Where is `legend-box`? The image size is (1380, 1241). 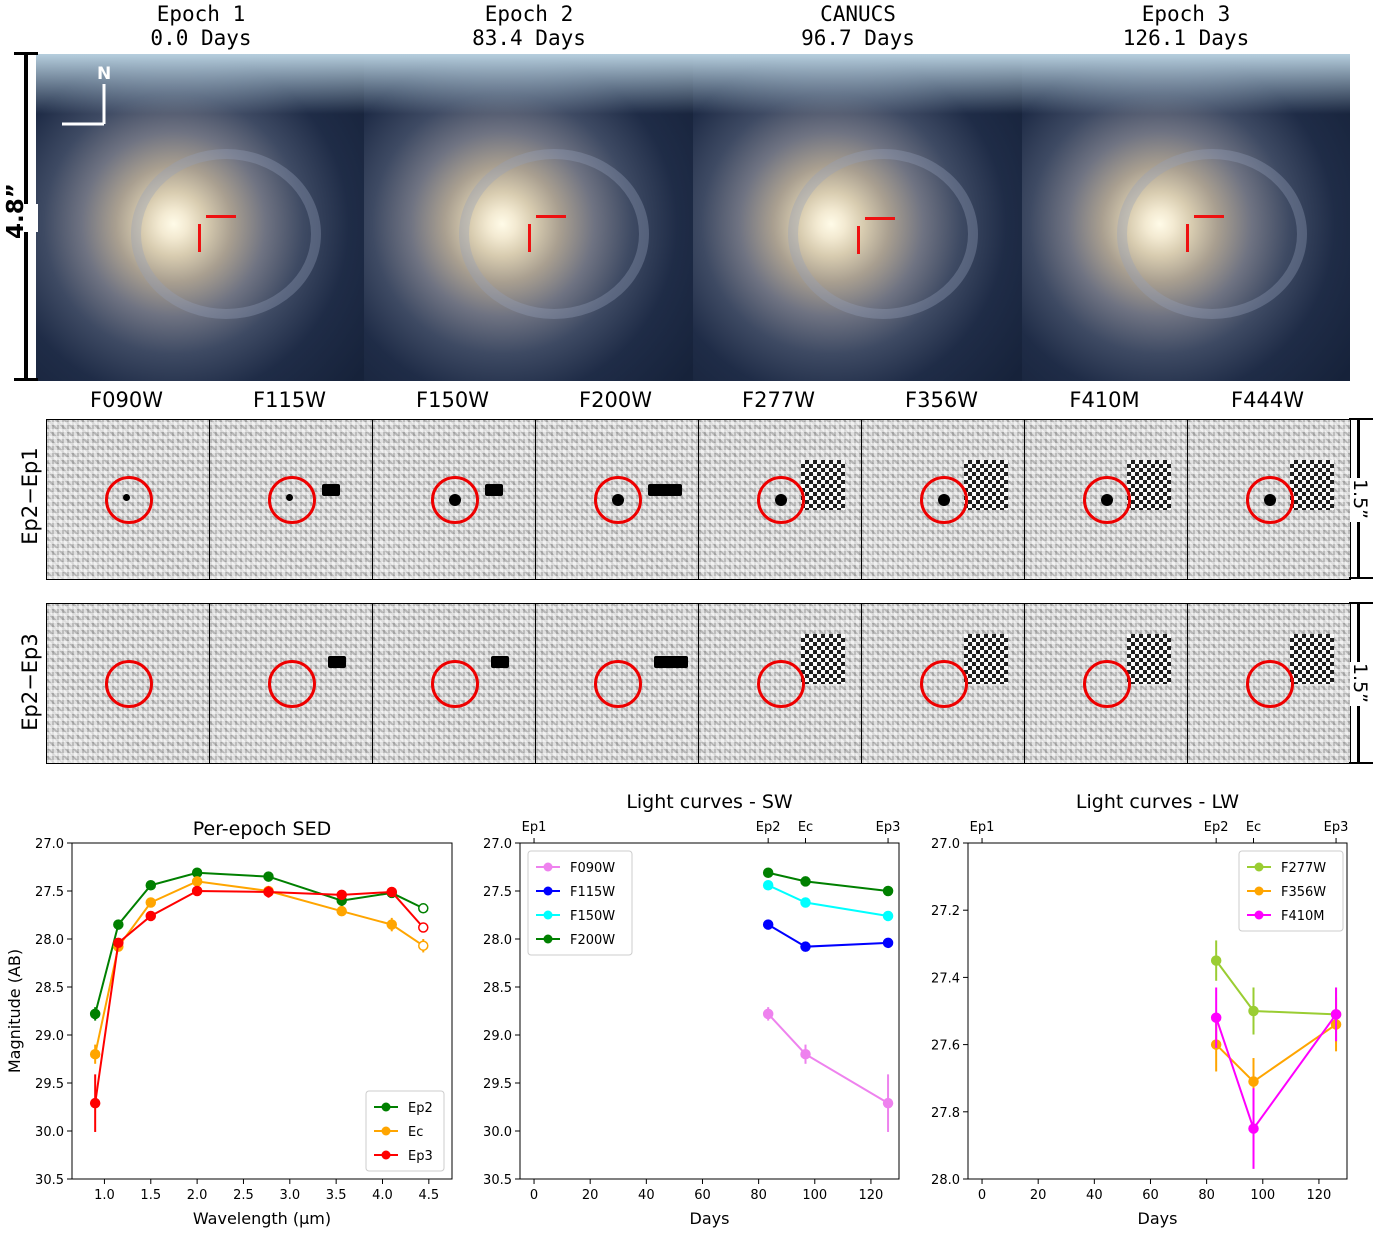
legend-box is located at coordinates (580, 903).